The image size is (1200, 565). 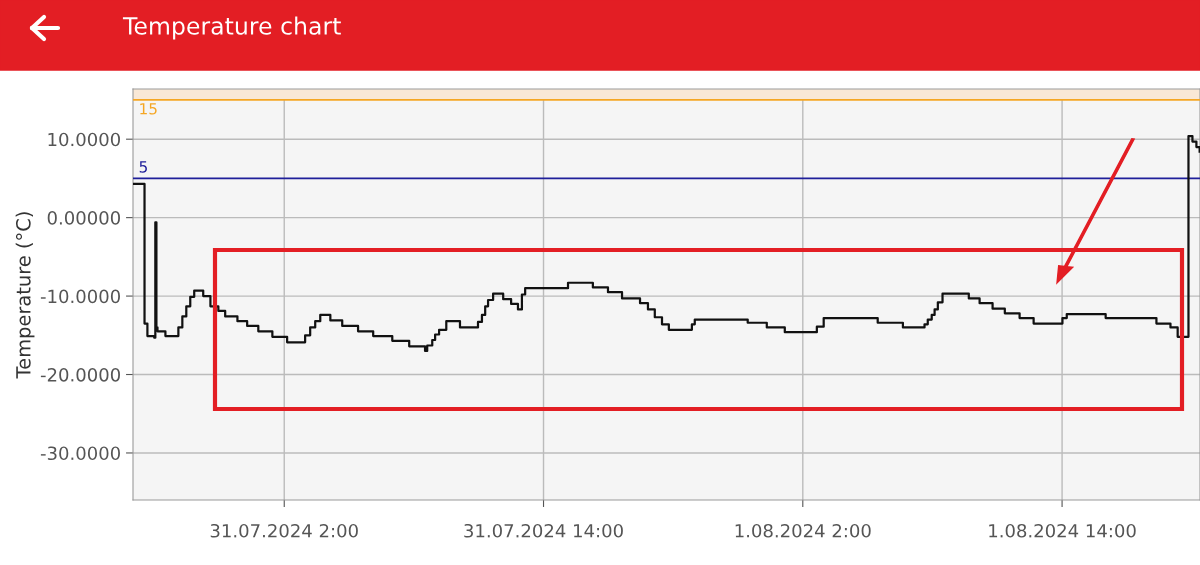 What do you see at coordinates (803, 530) in the screenshot?
I see `x-tick-label: 1.08.2024 2:00` at bounding box center [803, 530].